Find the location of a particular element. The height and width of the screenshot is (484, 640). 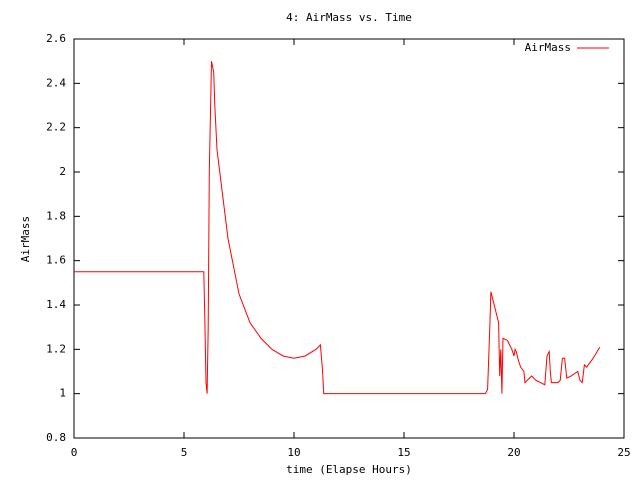

y-tick-label: 2.4 is located at coordinates (56, 82).